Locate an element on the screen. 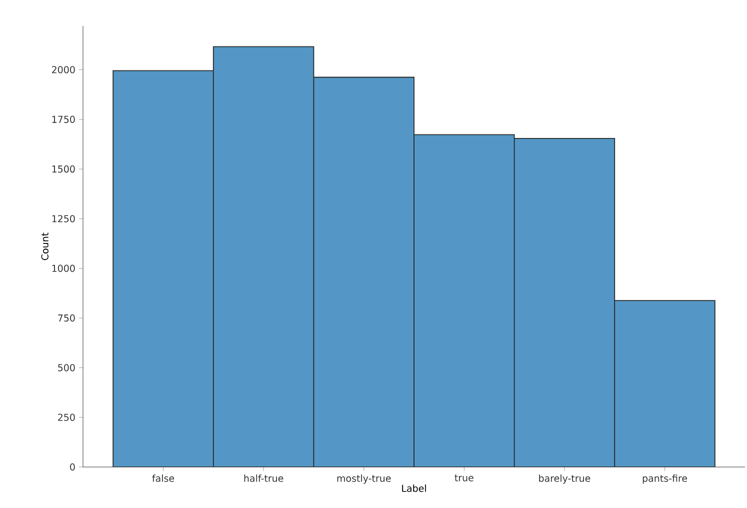 The image size is (747, 508). x-tick-label: false is located at coordinates (163, 478).